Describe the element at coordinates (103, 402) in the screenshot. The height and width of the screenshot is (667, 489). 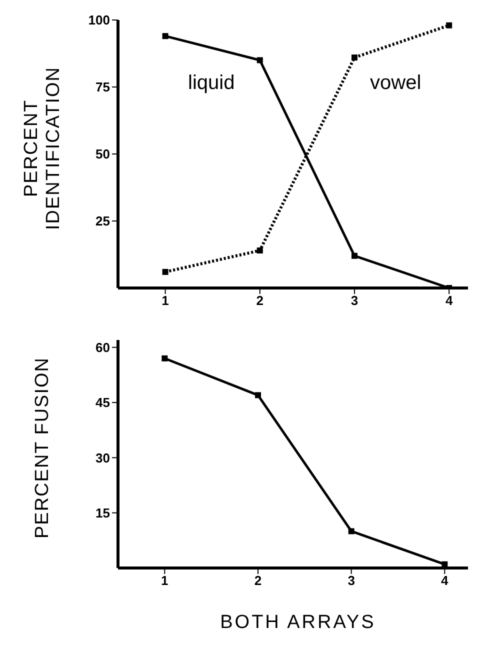
I see `y-tick-label: 45` at that location.